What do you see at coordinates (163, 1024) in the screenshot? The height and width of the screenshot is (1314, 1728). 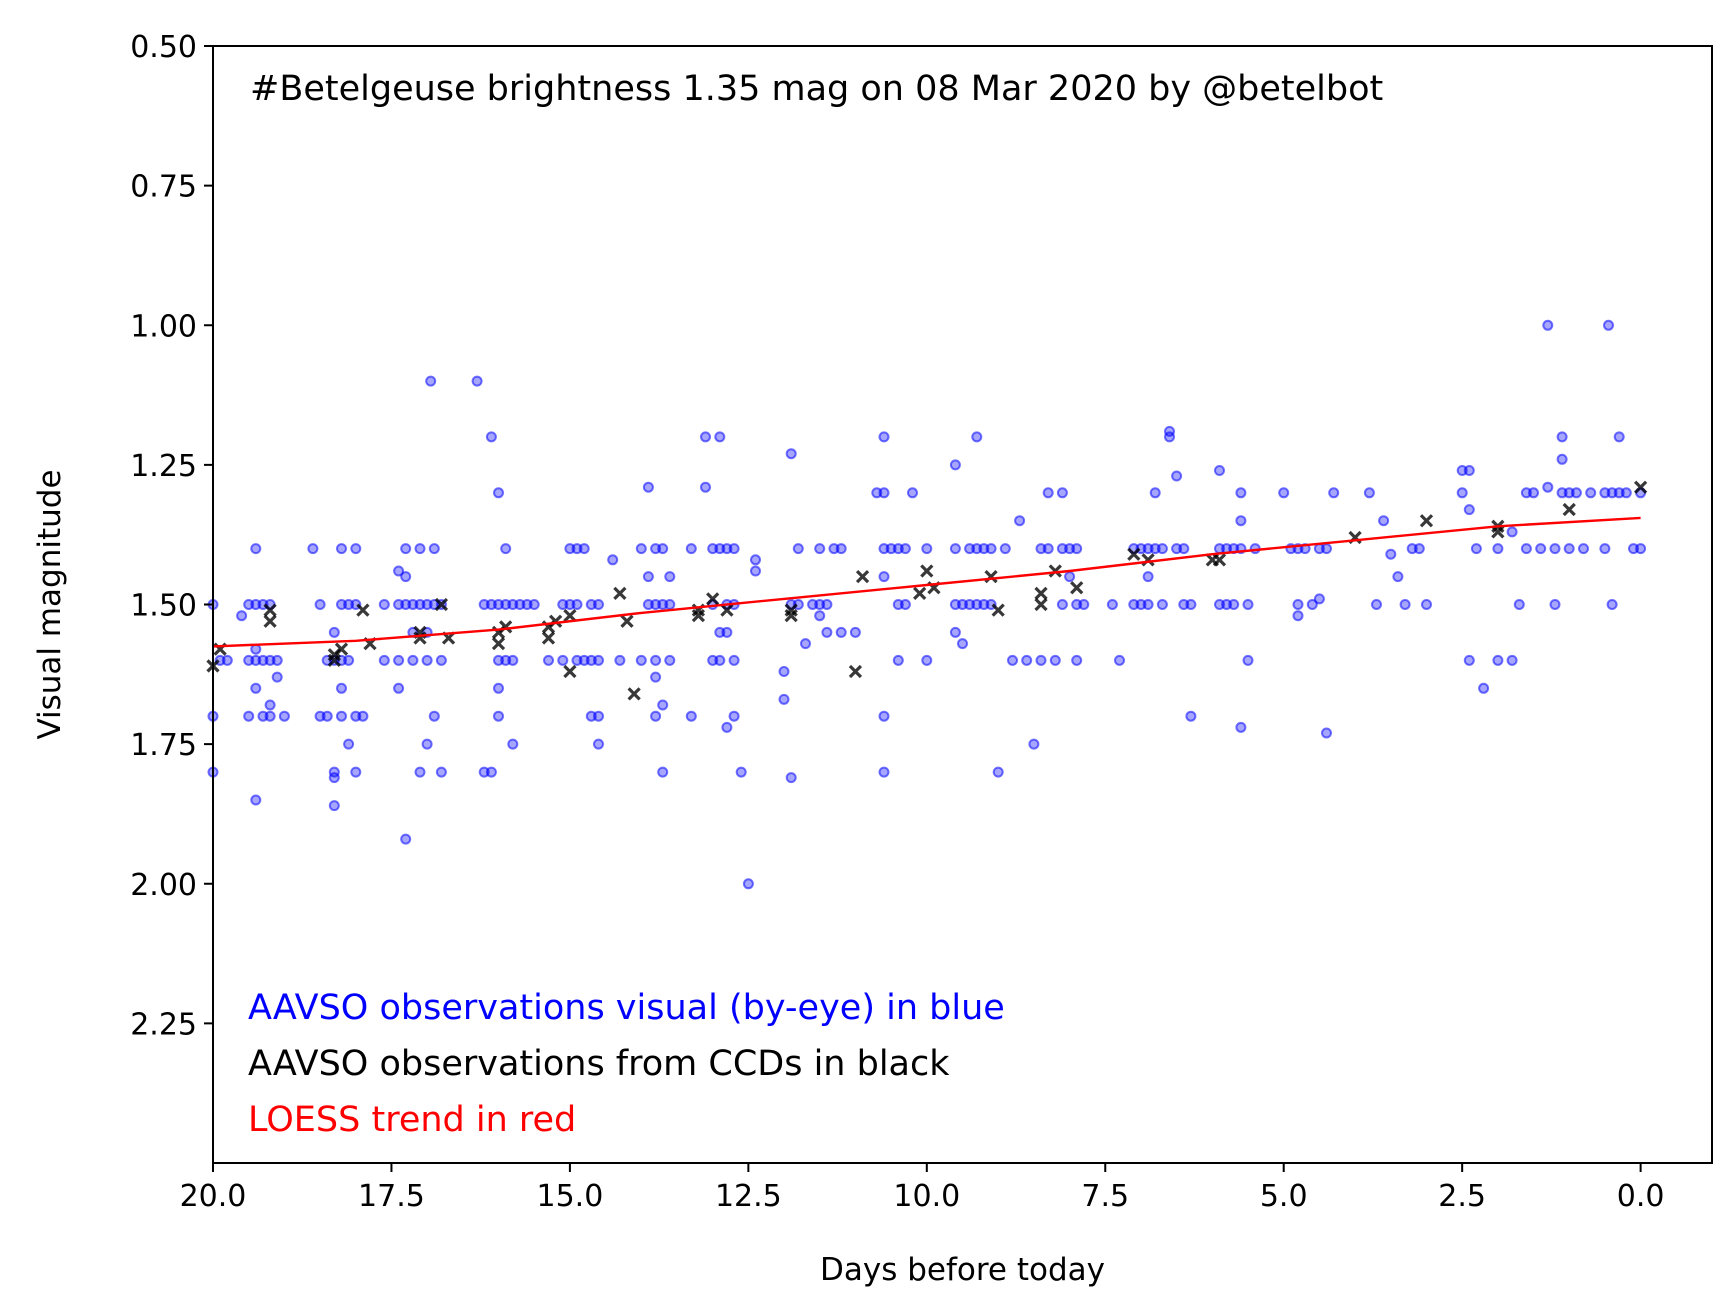 I see `y-tick-label: 2.25` at bounding box center [163, 1024].